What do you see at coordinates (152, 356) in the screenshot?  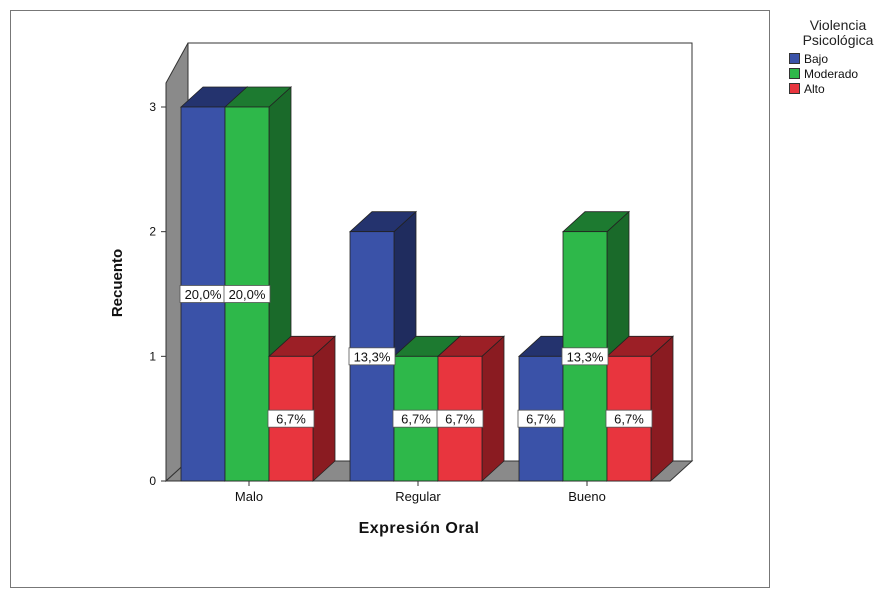 I see `y-tick-label: 1` at bounding box center [152, 356].